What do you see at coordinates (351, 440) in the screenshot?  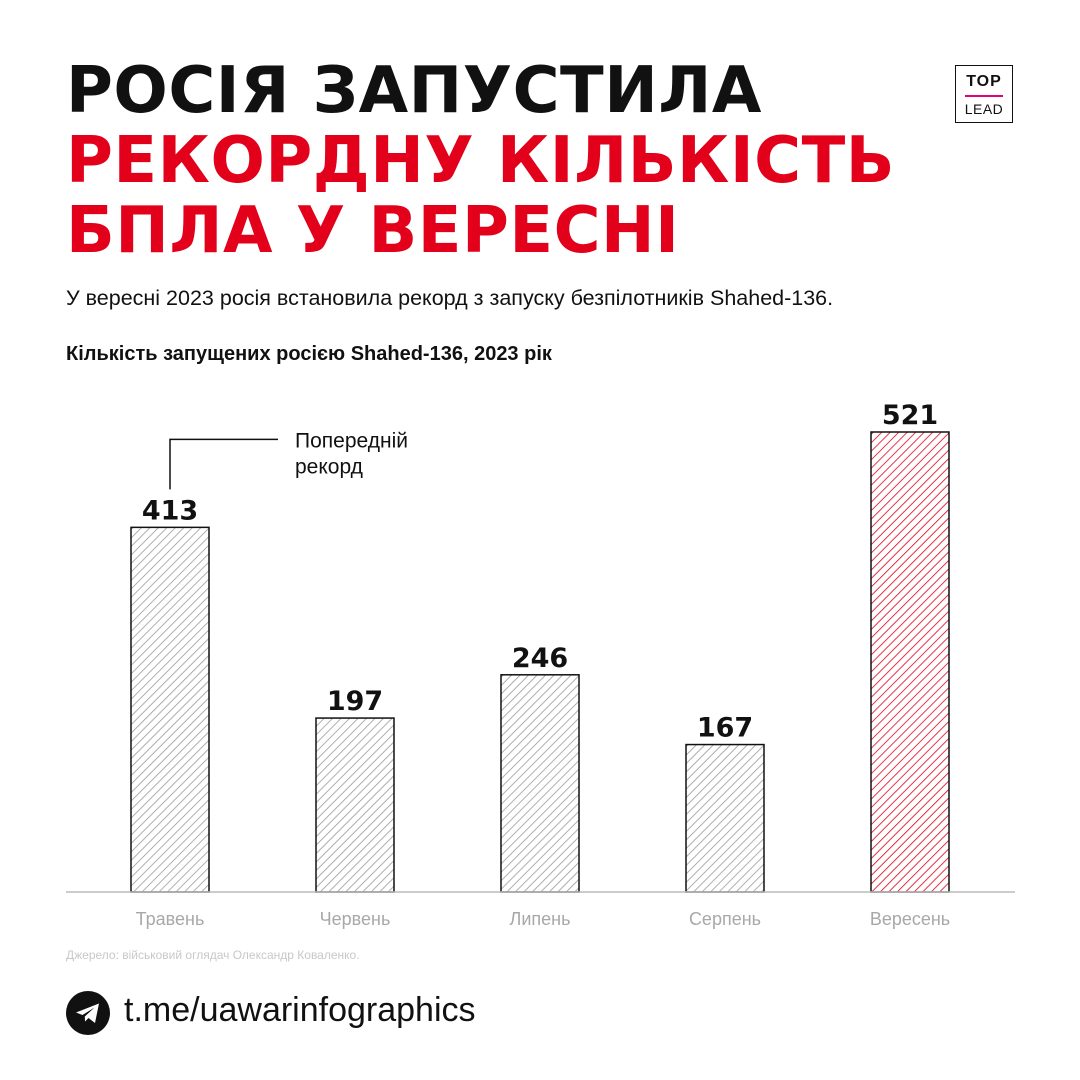 I see `annotation-text-line-1: Попередній` at bounding box center [351, 440].